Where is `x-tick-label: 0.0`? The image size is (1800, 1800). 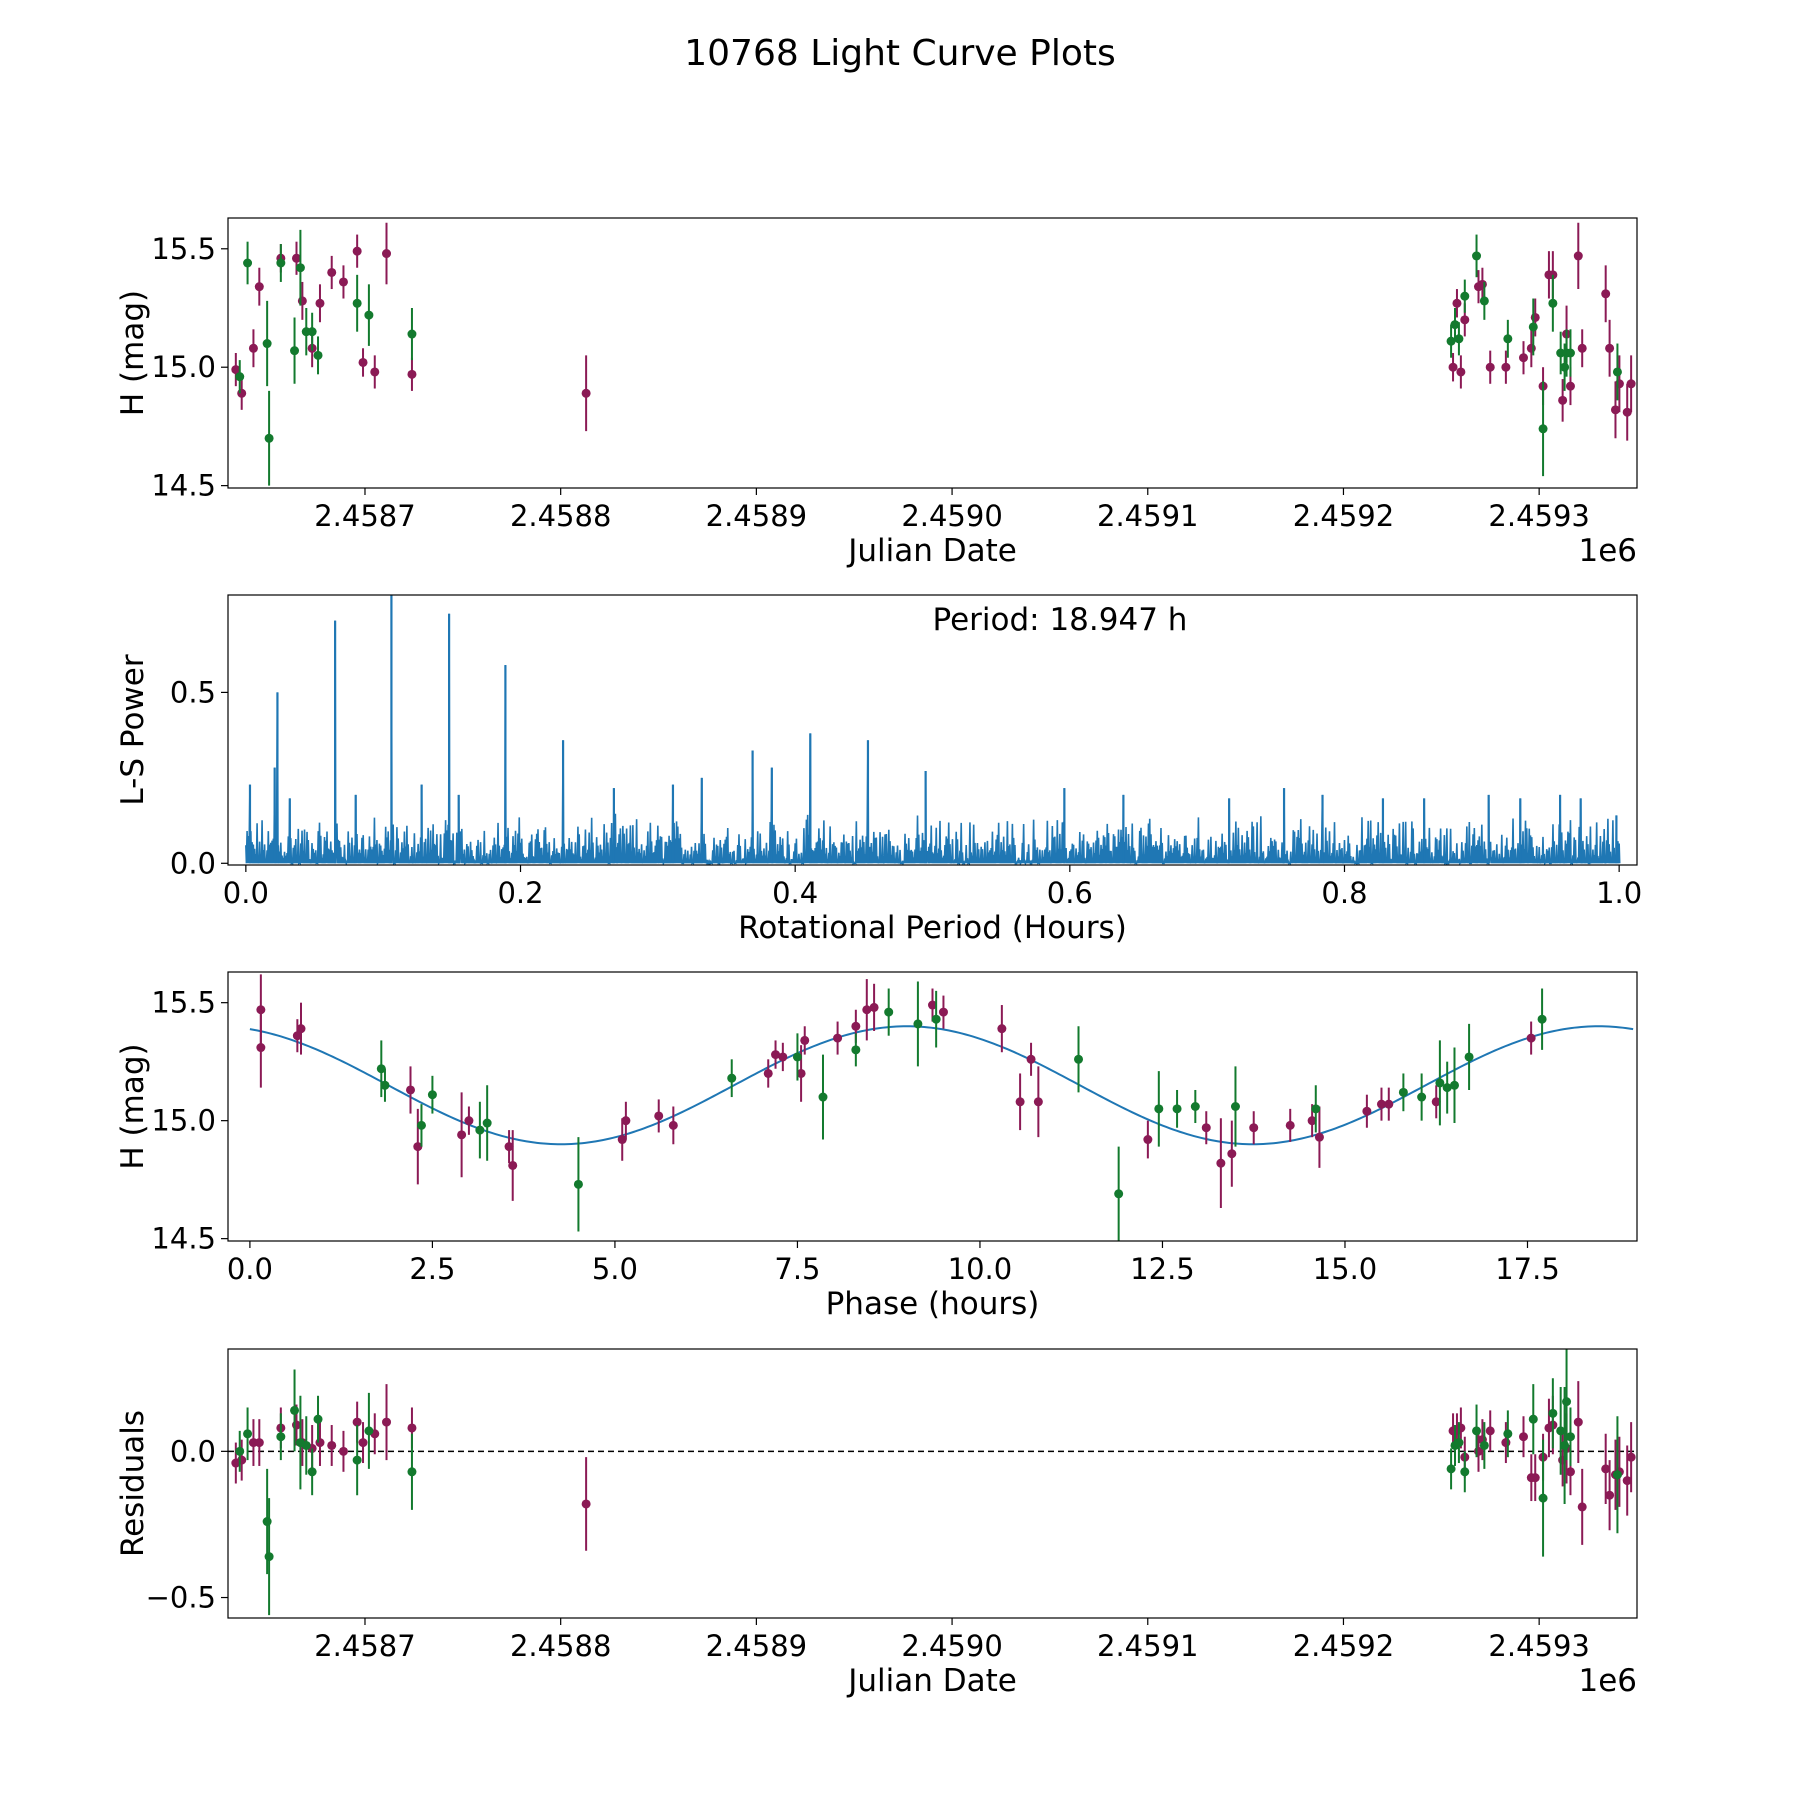 x-tick-label: 0.0 is located at coordinates (246, 893).